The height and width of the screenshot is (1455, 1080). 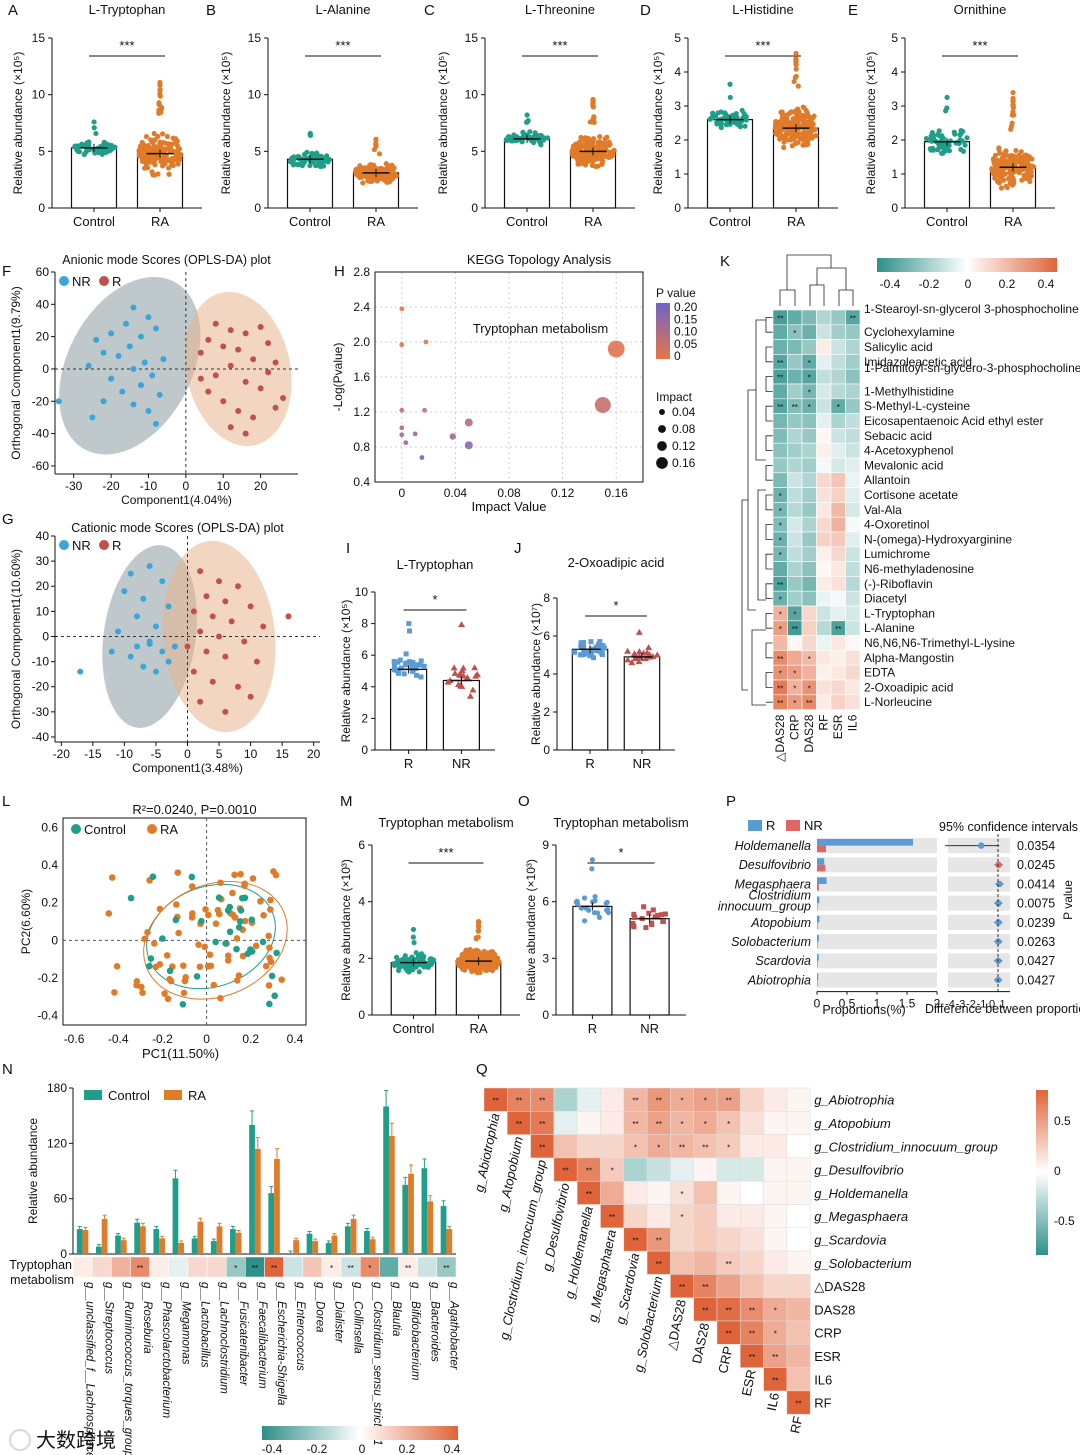 What do you see at coordinates (43, 272) in the screenshot?
I see `y-tick-label: 60` at bounding box center [43, 272].